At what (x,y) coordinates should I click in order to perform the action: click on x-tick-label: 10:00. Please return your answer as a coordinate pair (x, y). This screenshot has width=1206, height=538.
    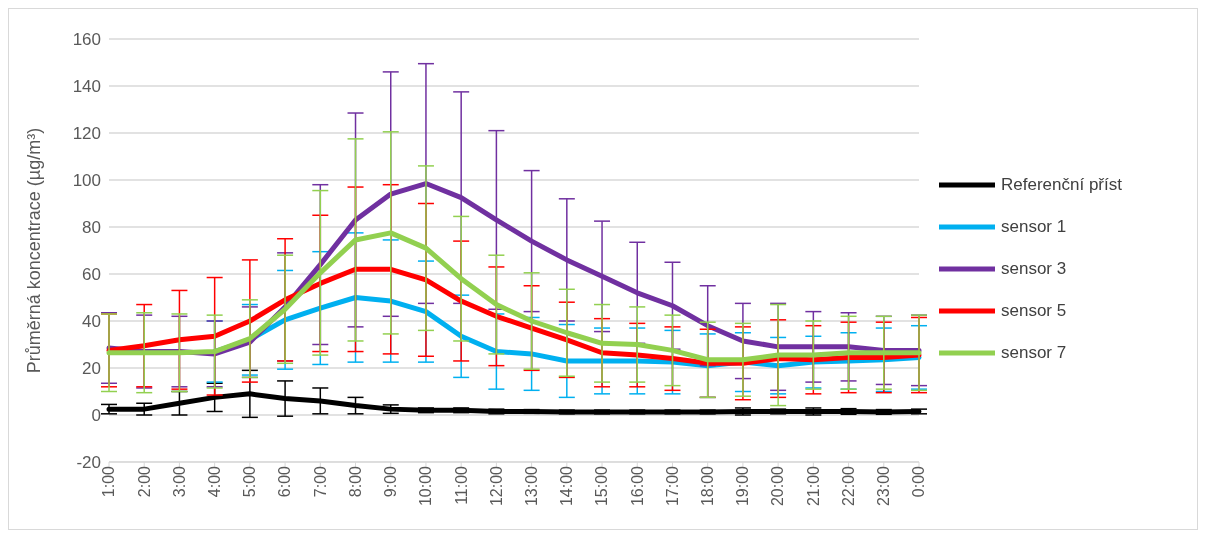
    Looking at the image, I should click on (426, 486).